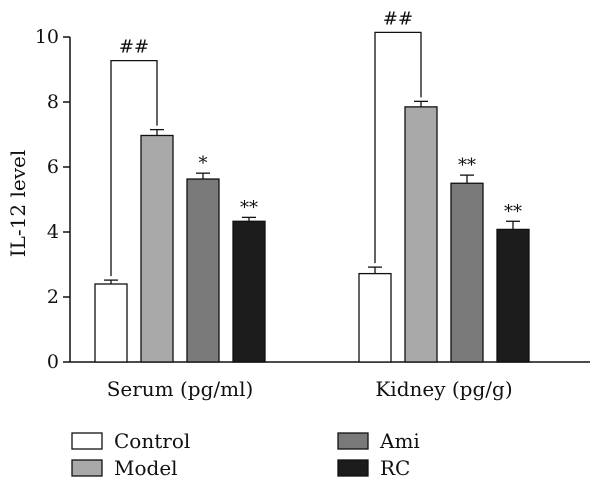 Image resolution: width=600 pixels, height=488 pixels. What do you see at coordinates (245, 454) in the screenshot?
I see `legend: Control Model Ami RC` at bounding box center [245, 454].